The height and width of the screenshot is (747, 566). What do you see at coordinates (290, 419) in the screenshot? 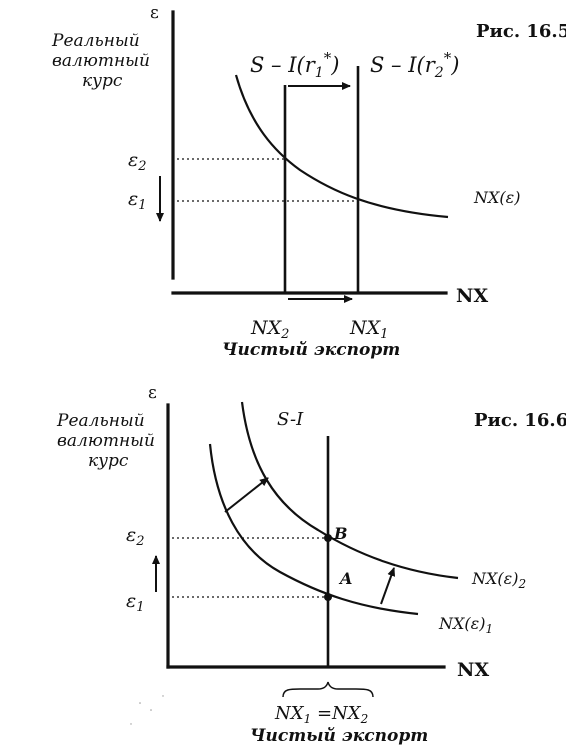
I see `s-i-label: S-I` at bounding box center [290, 419].